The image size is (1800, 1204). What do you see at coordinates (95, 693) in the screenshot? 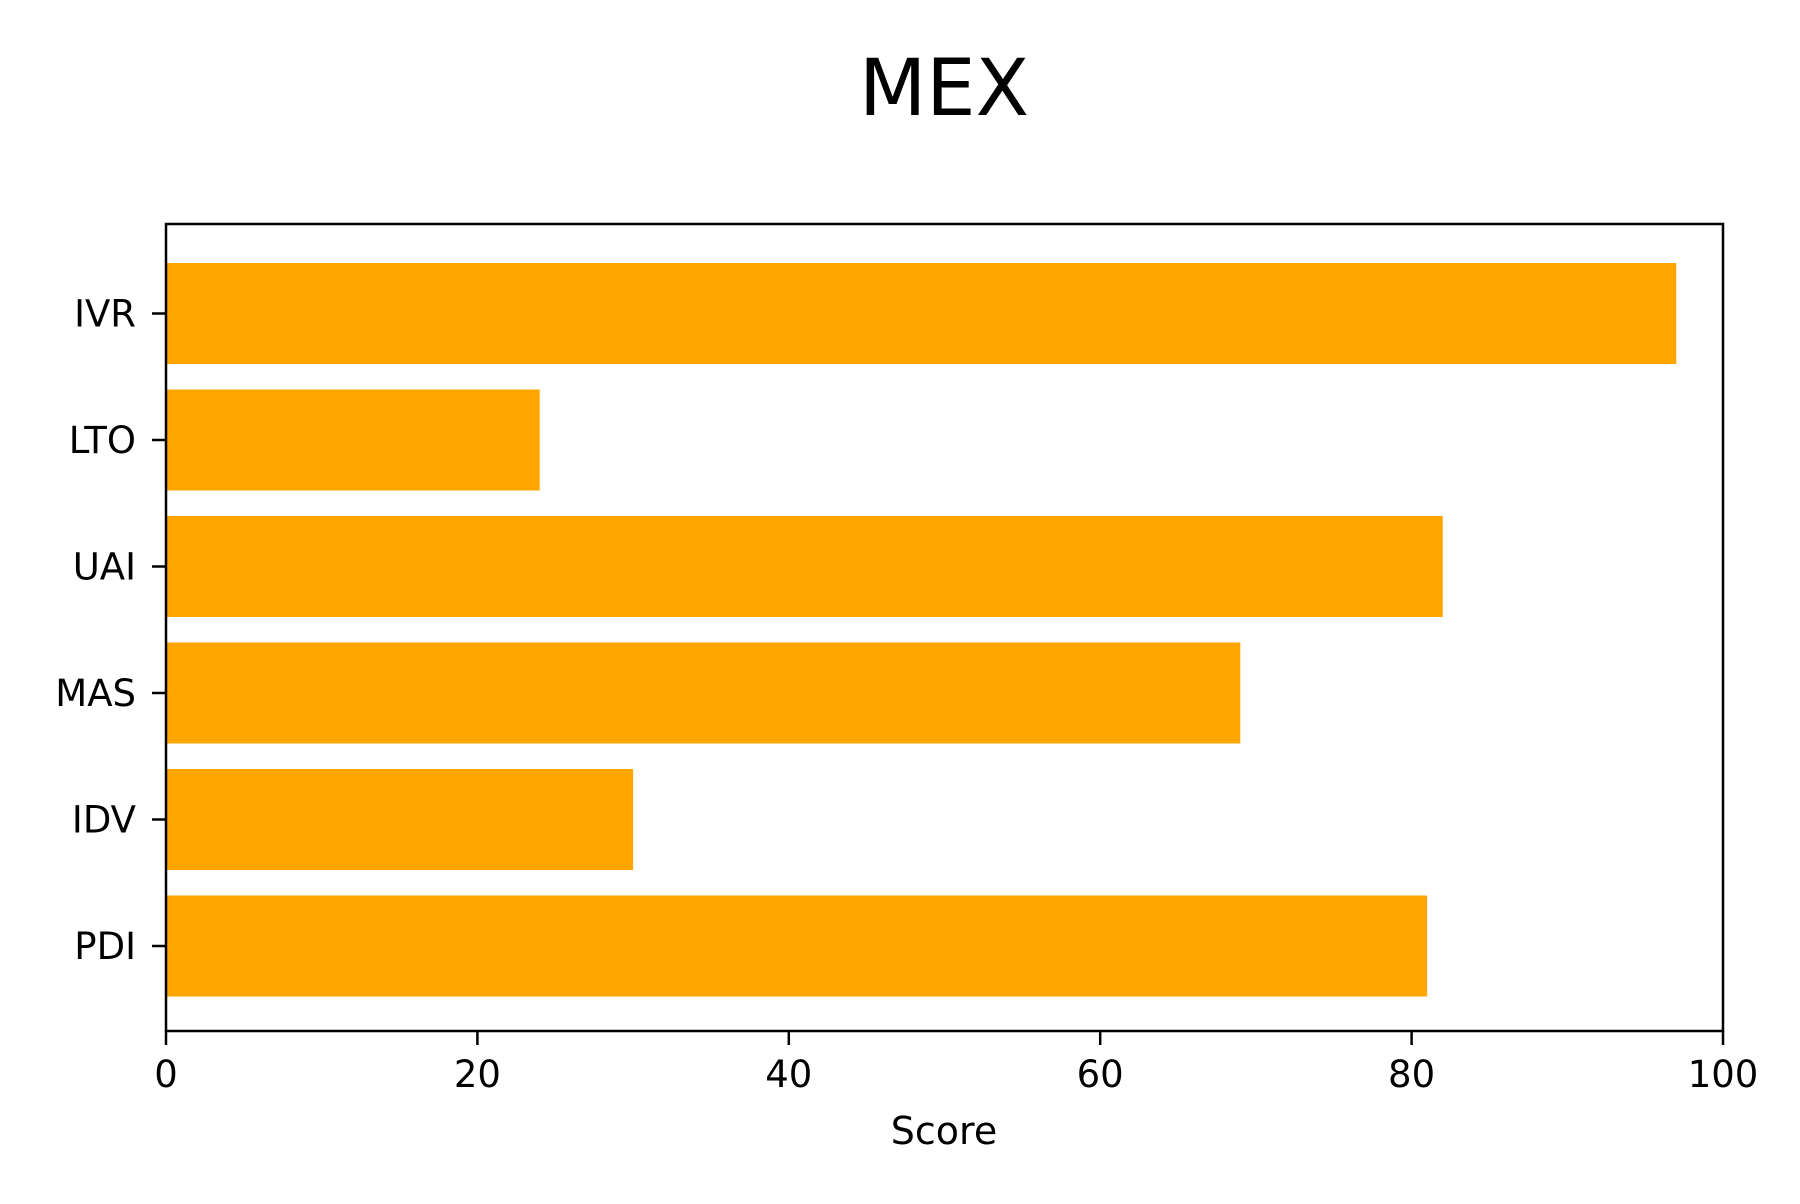
I see `y-tick-label-mas: MAS` at bounding box center [95, 693].